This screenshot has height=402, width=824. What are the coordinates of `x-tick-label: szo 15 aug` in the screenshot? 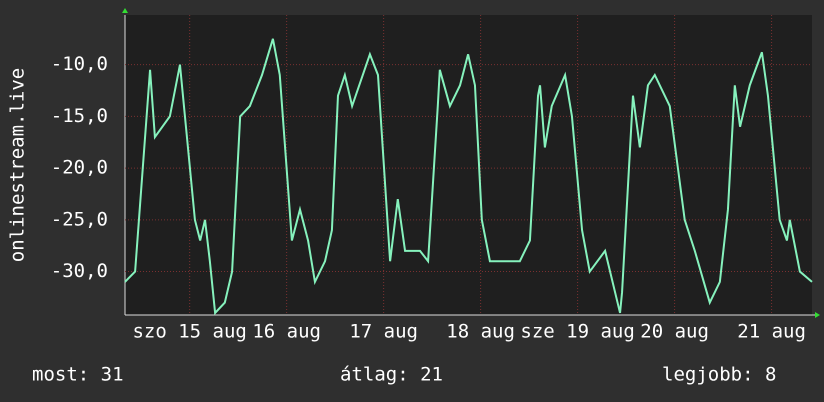 It's located at (189, 332).